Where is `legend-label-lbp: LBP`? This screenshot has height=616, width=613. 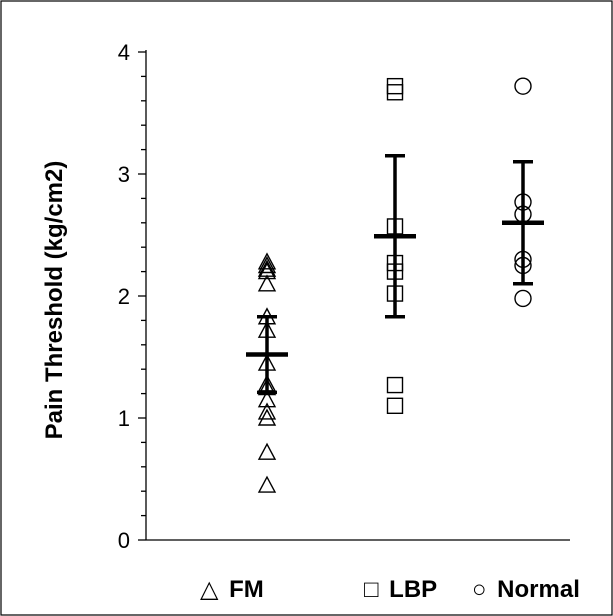 legend-label-lbp: LBP is located at coordinates (413, 589).